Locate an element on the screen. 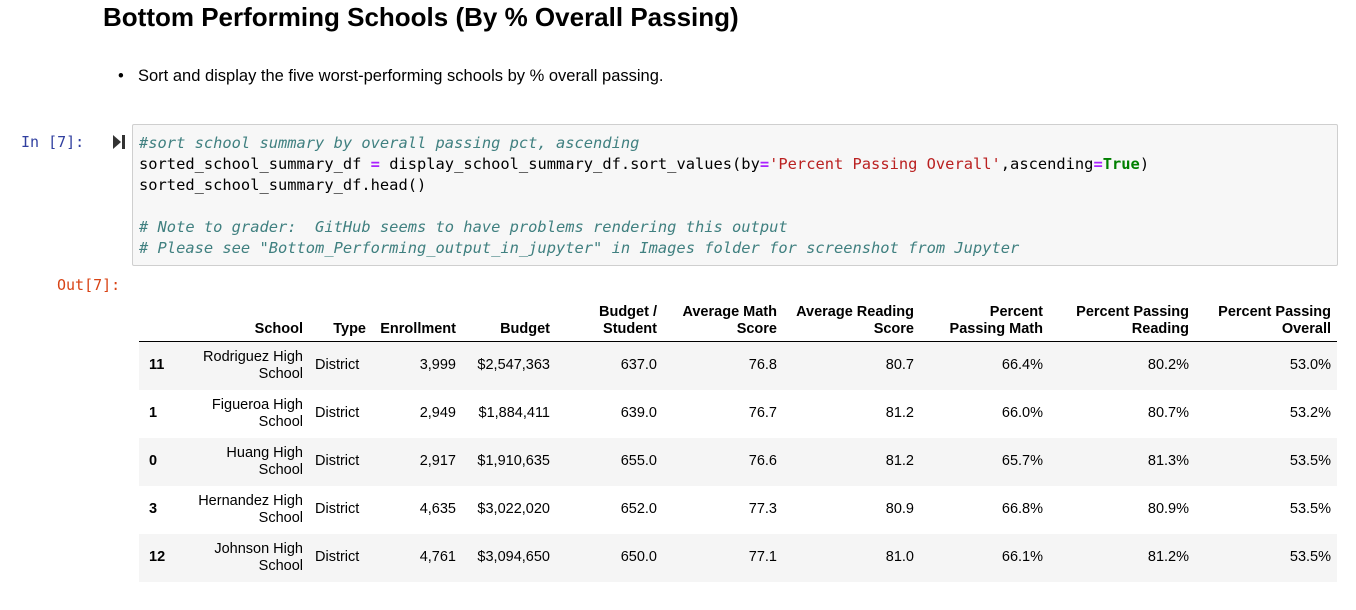 This screenshot has height=610, width=1356. school-line: Huang High is located at coordinates (264, 452).